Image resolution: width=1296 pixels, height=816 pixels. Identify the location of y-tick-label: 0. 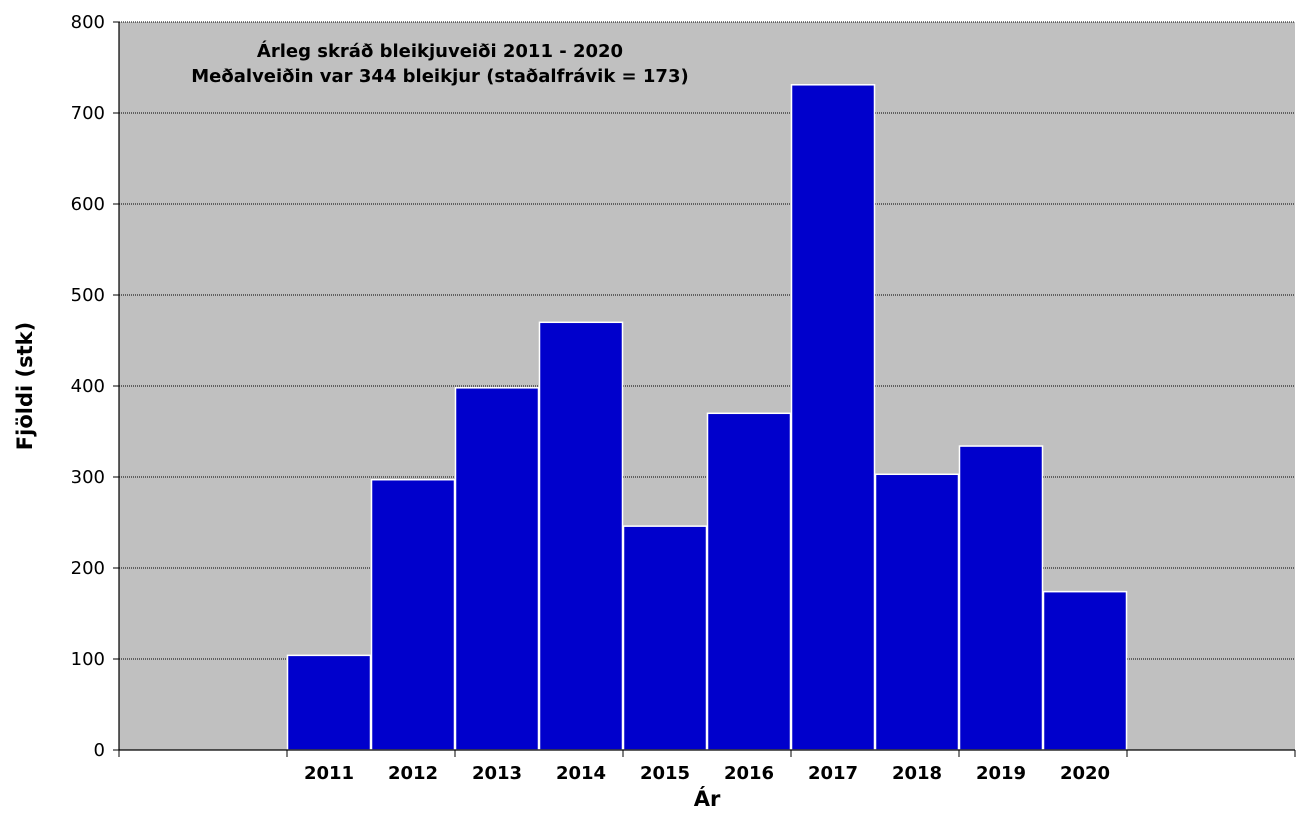
(99, 750).